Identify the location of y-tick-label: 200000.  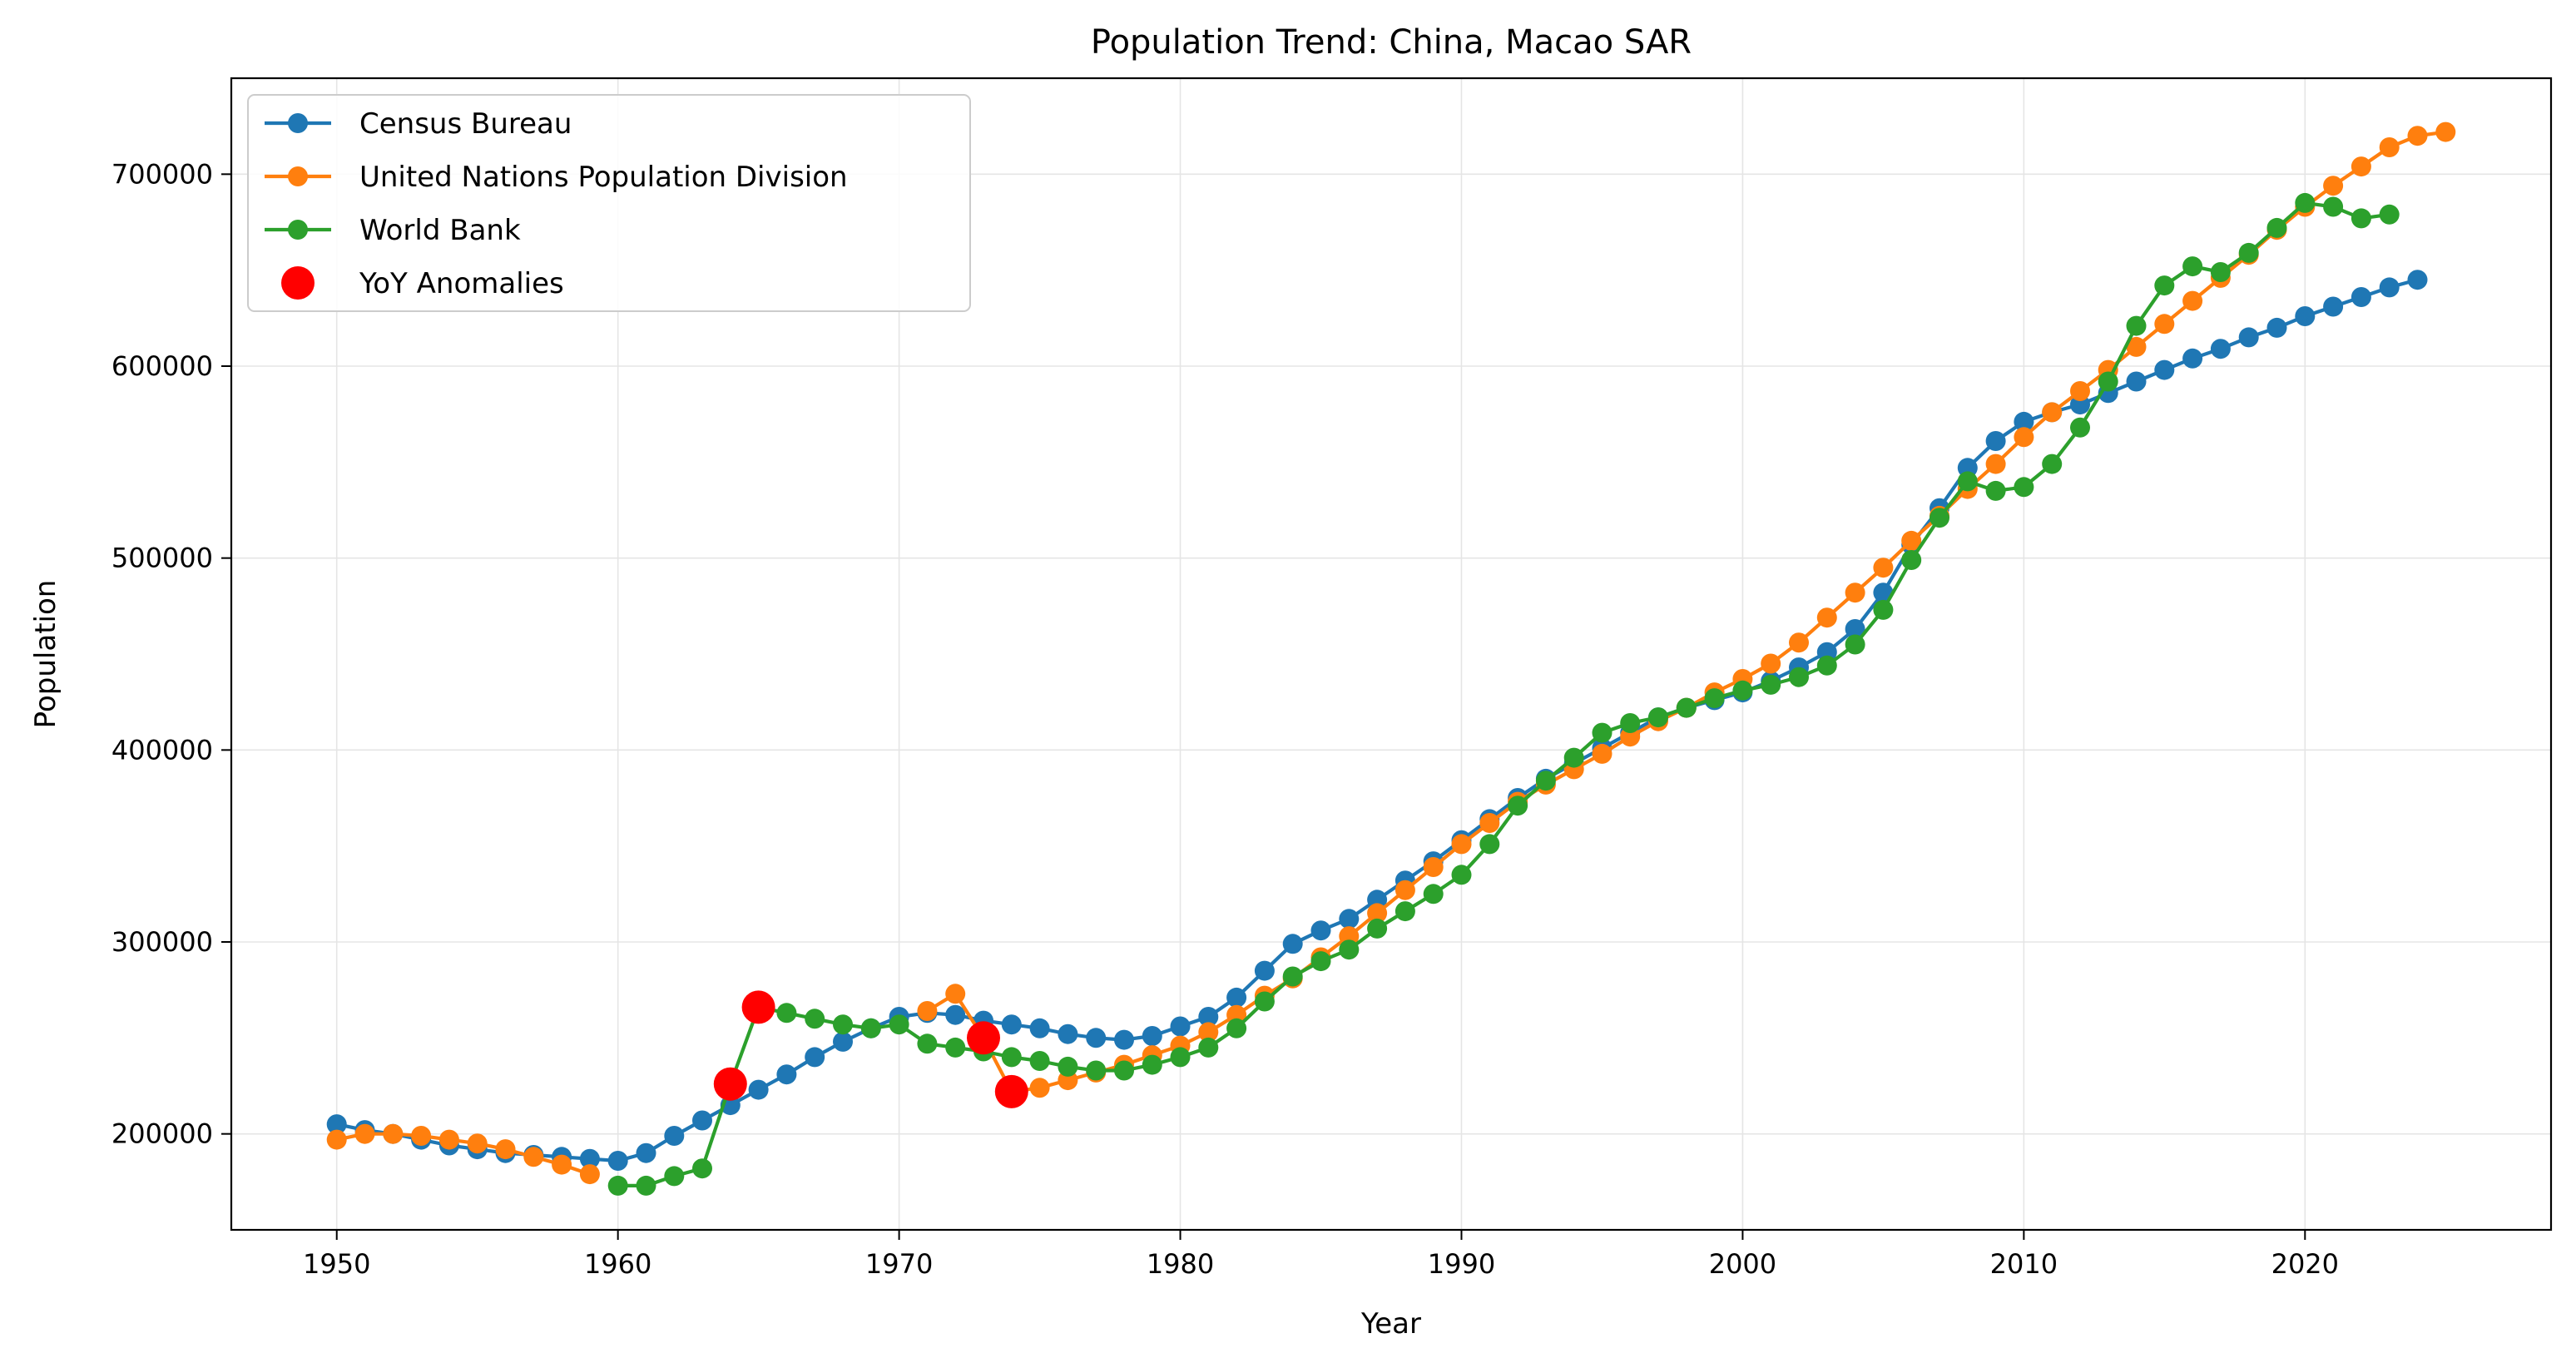
(162, 1134).